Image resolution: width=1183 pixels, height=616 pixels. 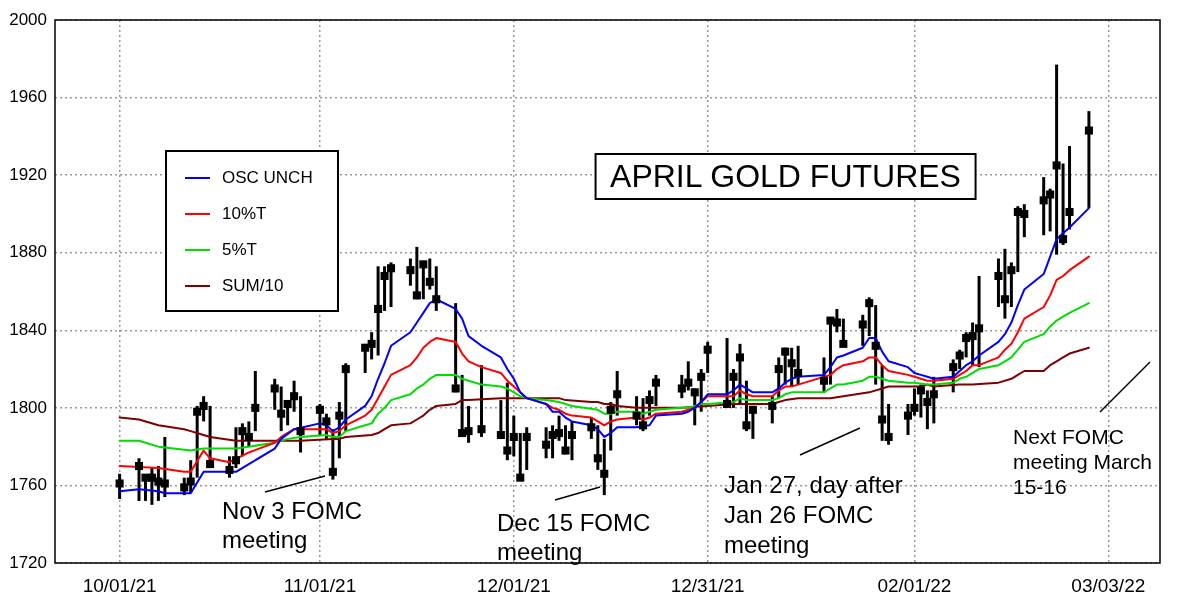 What do you see at coordinates (253, 286) in the screenshot?
I see `legend-label: SUM/10` at bounding box center [253, 286].